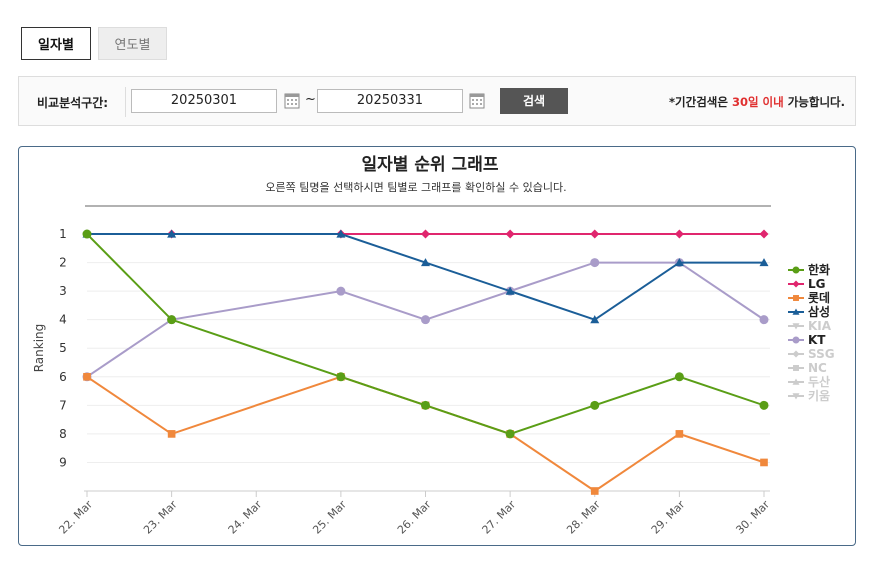 This screenshot has width=869, height=571. I want to click on legend-item: 두산, so click(809, 381).